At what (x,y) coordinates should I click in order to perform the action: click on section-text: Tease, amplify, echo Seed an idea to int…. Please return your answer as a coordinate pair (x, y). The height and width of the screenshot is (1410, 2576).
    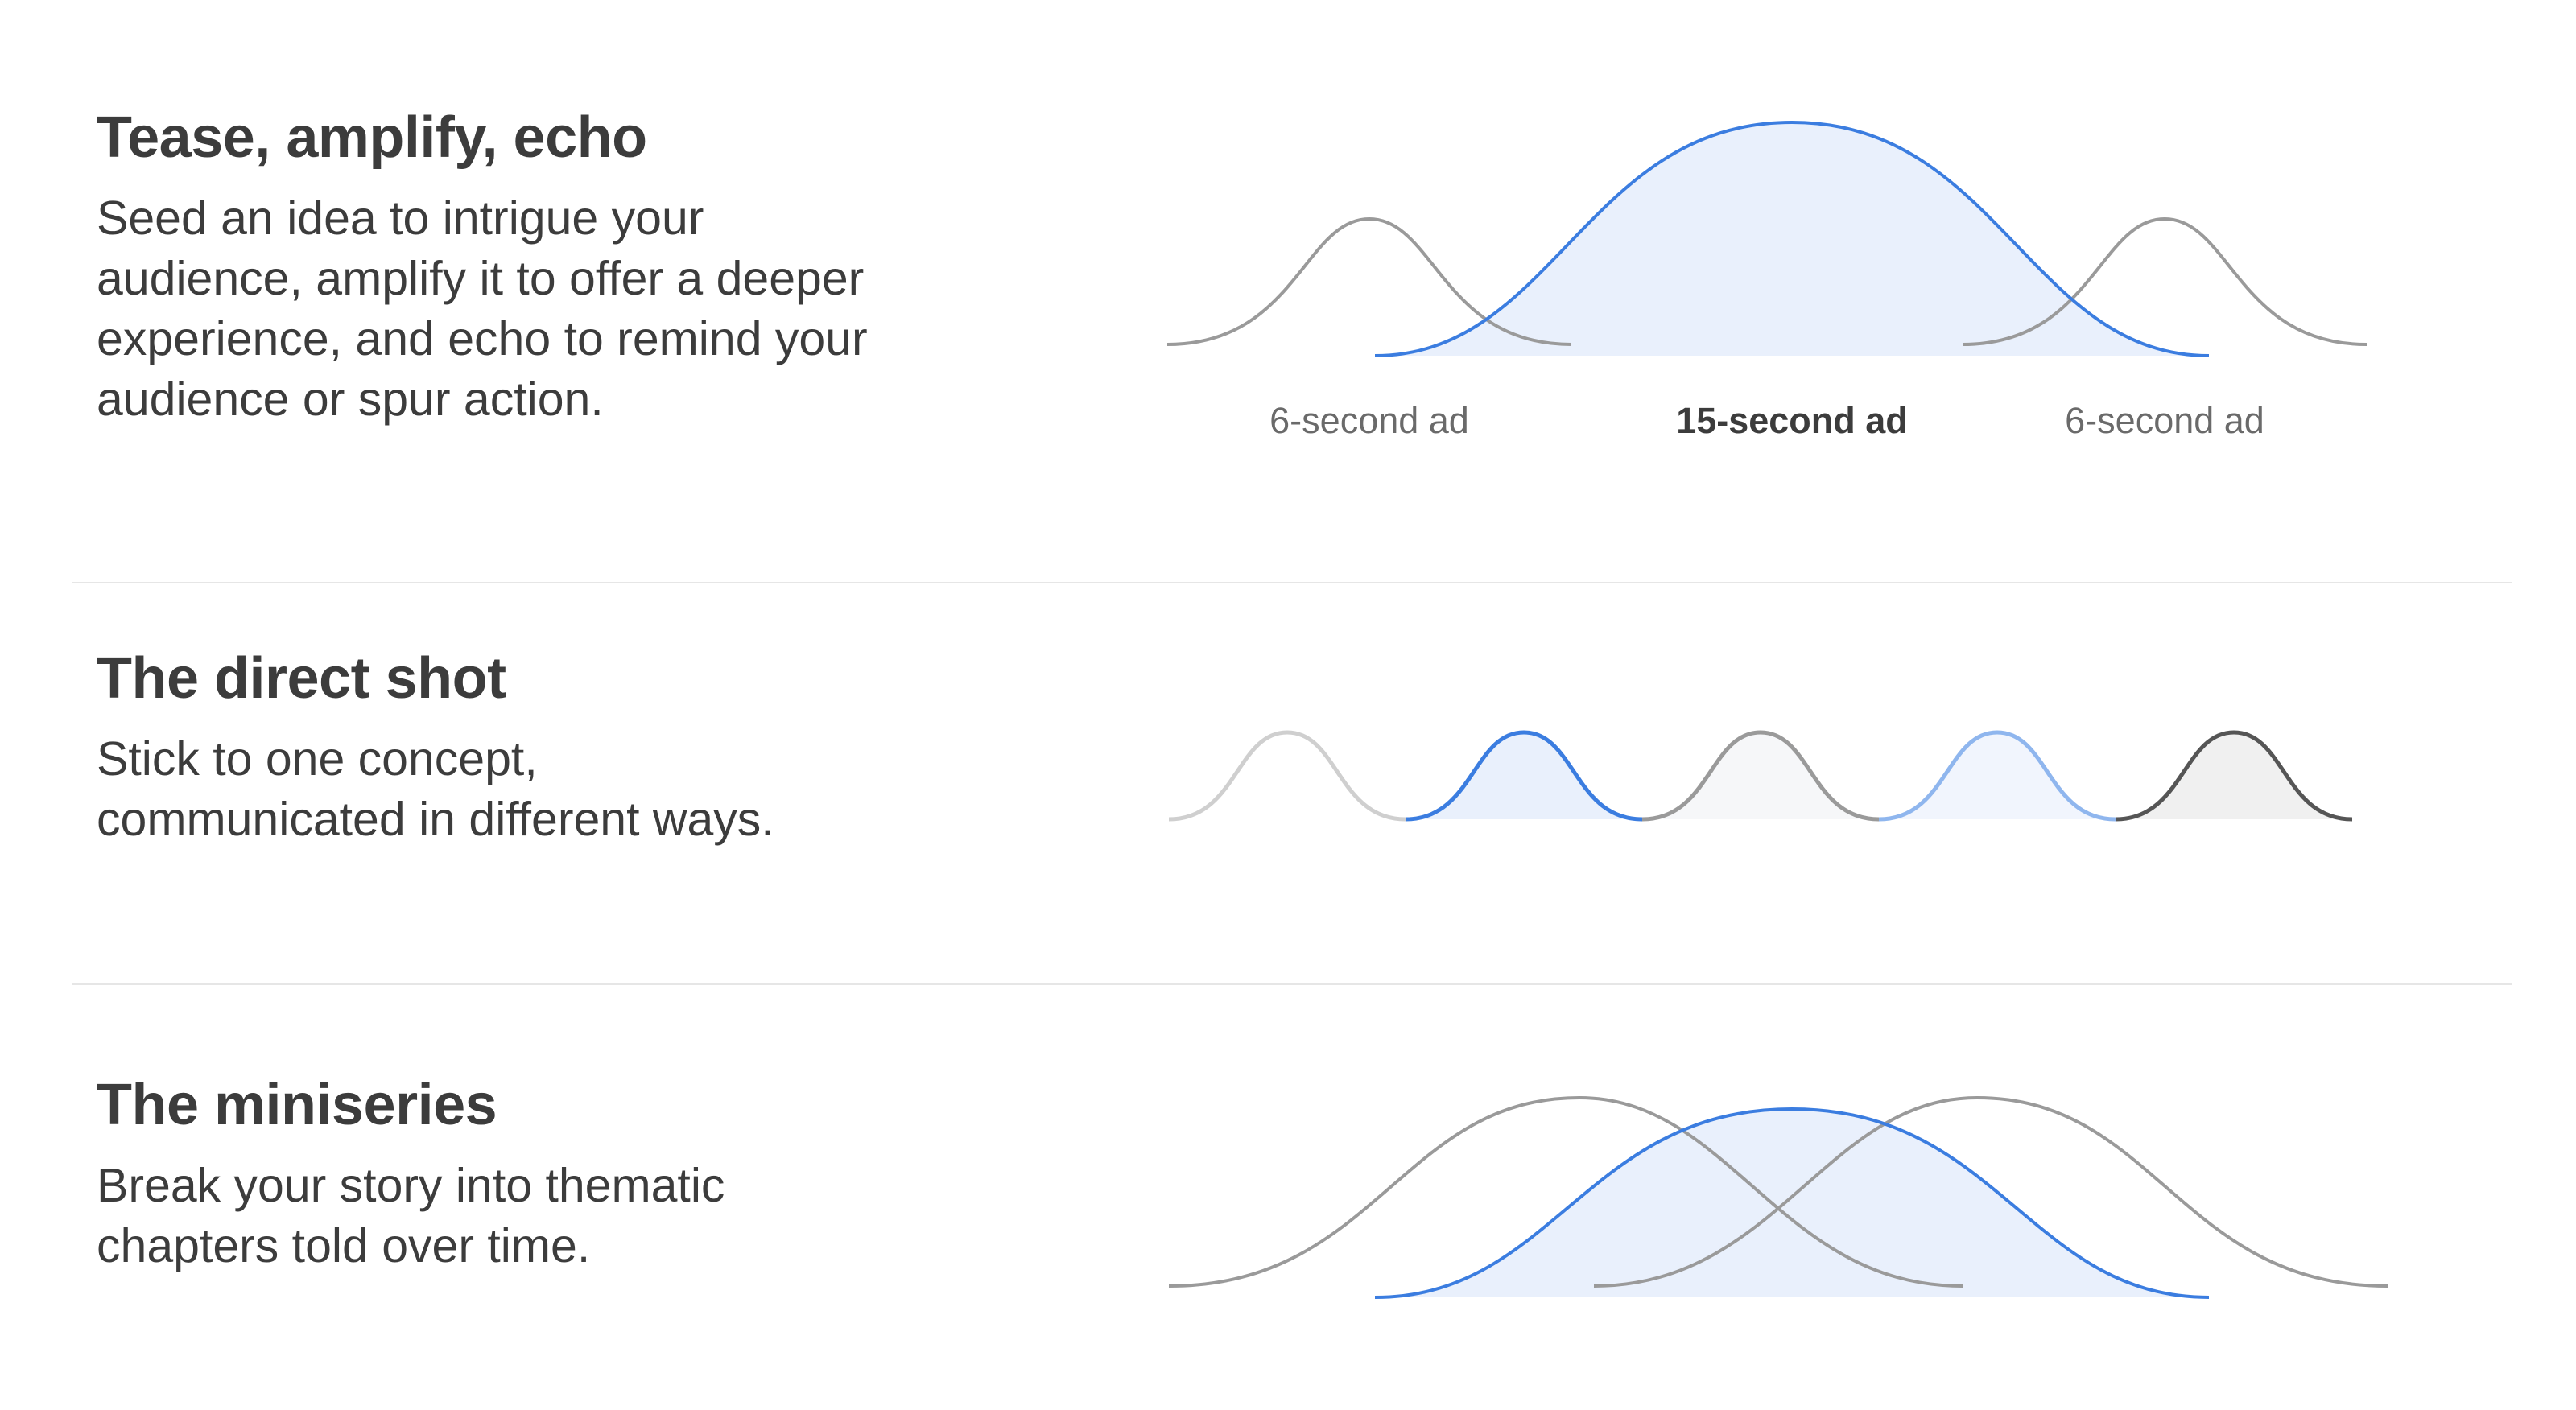
    Looking at the image, I should click on (539, 266).